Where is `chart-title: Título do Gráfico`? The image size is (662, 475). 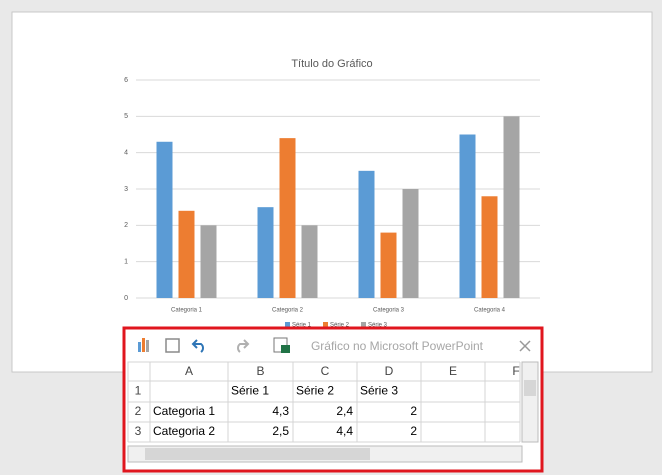
chart-title: Título do Gráfico is located at coordinates (331, 64).